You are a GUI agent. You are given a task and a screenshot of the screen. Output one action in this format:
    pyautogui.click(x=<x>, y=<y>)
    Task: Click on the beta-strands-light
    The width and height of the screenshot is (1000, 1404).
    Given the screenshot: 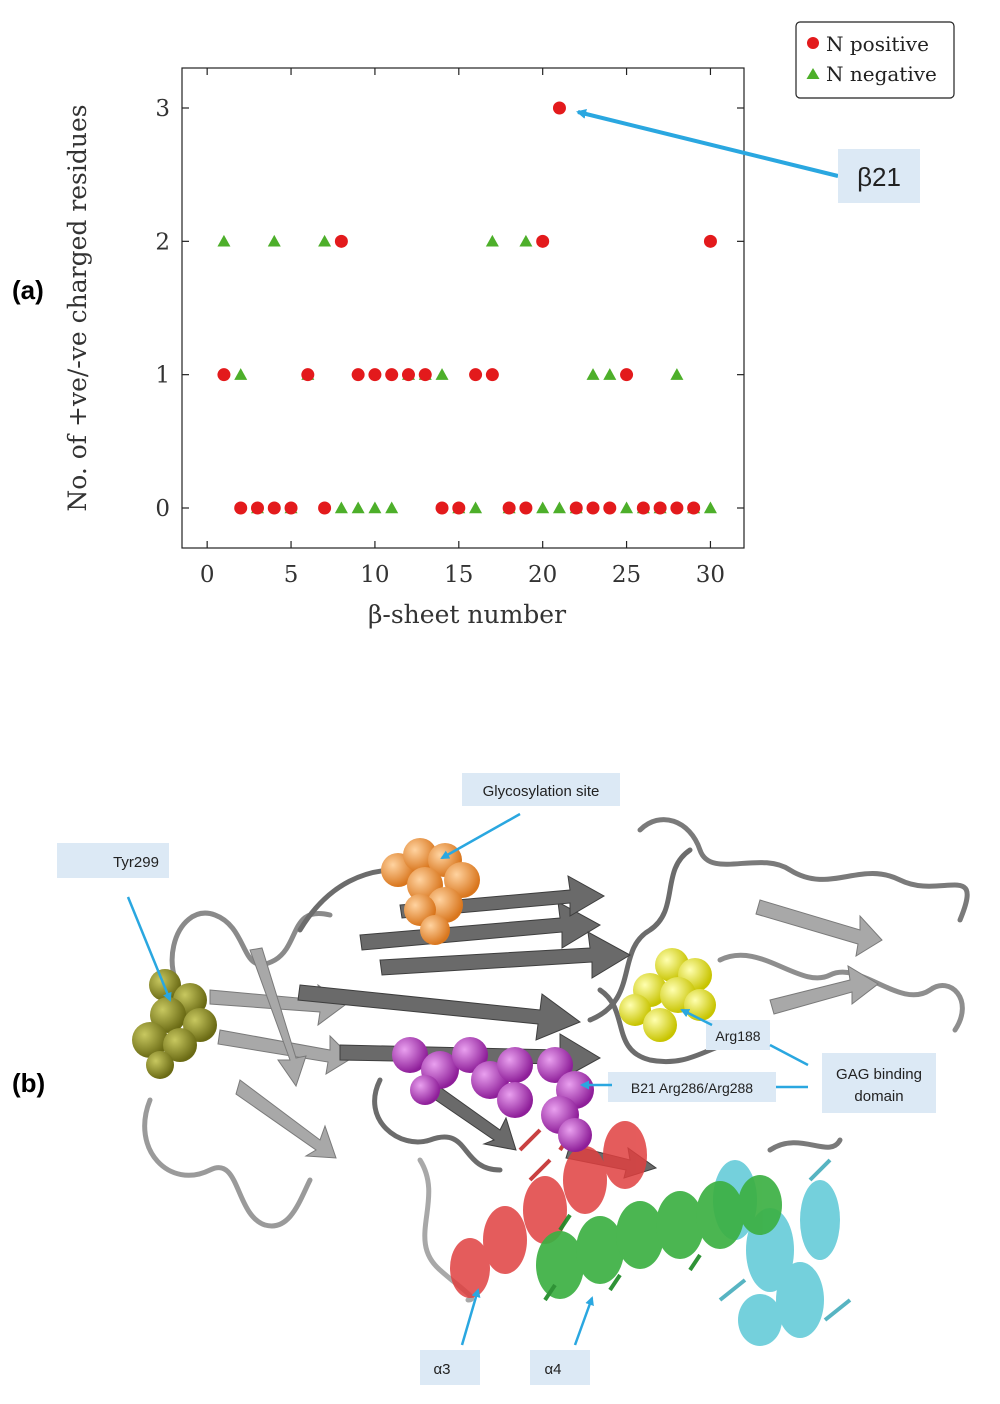 What is the action you would take?
    pyautogui.click(x=546, y=1029)
    